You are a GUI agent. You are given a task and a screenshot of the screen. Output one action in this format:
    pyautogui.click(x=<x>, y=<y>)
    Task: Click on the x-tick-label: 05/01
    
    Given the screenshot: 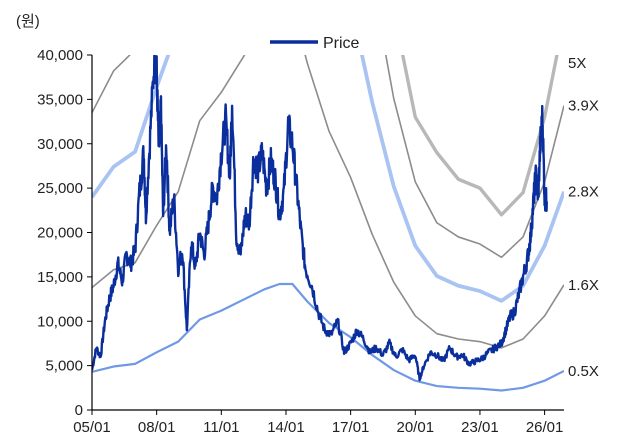 What is the action you would take?
    pyautogui.click(x=92, y=427)
    